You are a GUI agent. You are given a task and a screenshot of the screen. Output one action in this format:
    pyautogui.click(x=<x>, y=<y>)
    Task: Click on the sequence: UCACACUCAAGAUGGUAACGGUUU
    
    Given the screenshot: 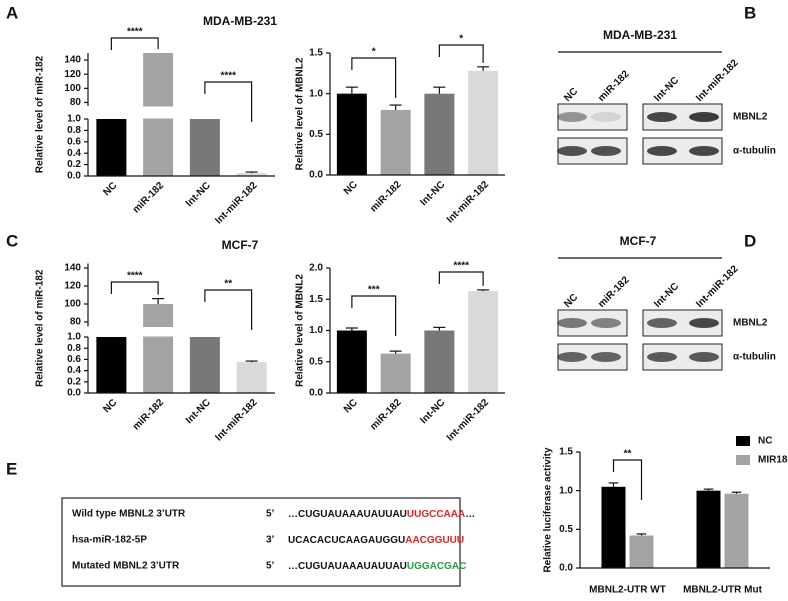 What is the action you would take?
    pyautogui.click(x=376, y=540)
    